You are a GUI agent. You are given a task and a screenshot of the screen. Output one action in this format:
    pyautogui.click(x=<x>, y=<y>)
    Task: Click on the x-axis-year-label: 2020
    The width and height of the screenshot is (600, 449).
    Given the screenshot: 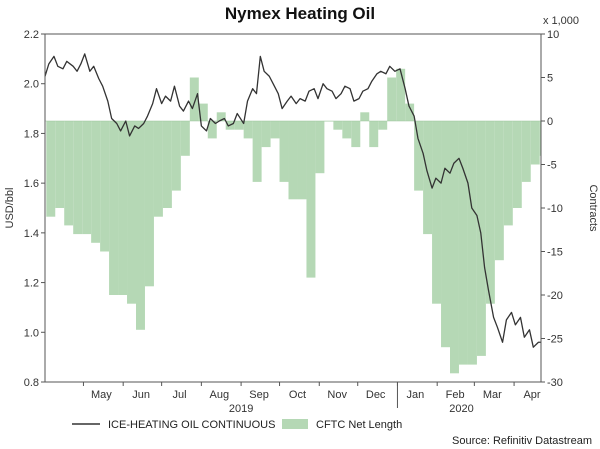 What is the action you would take?
    pyautogui.click(x=461, y=409)
    